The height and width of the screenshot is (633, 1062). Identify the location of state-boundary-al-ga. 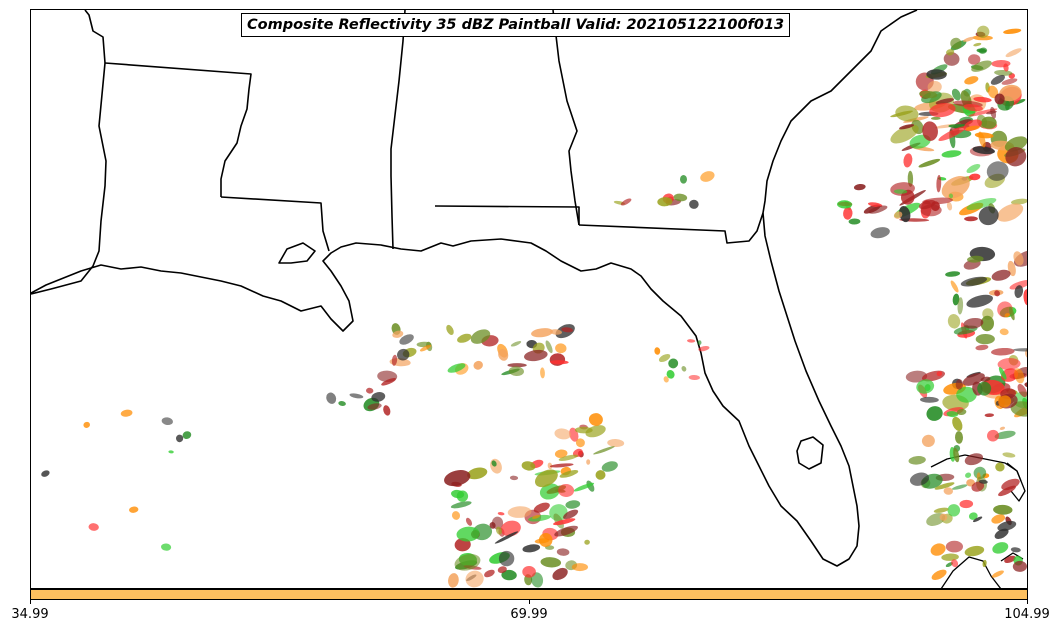
(566, 118).